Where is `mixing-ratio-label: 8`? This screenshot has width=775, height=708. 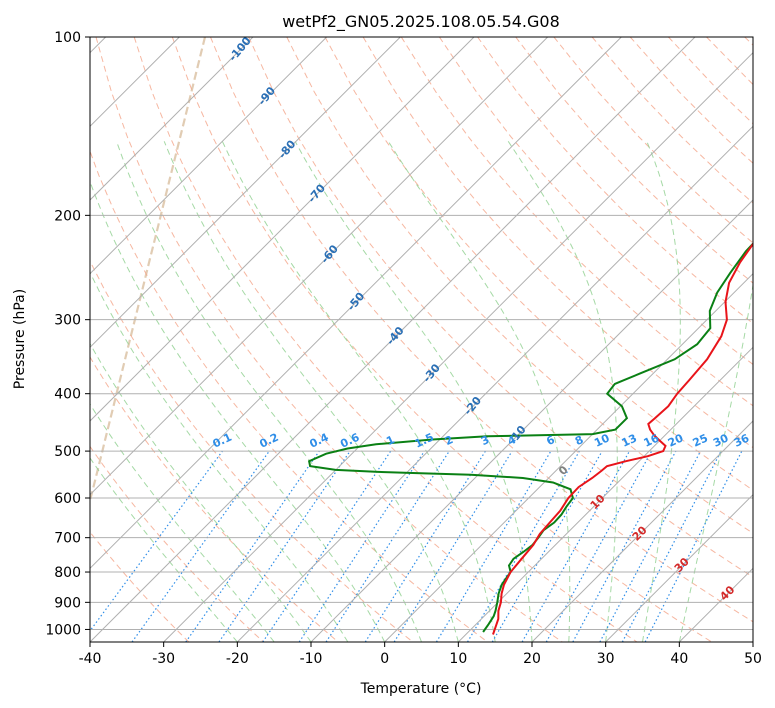 mixing-ratio-label: 8 is located at coordinates (579, 440).